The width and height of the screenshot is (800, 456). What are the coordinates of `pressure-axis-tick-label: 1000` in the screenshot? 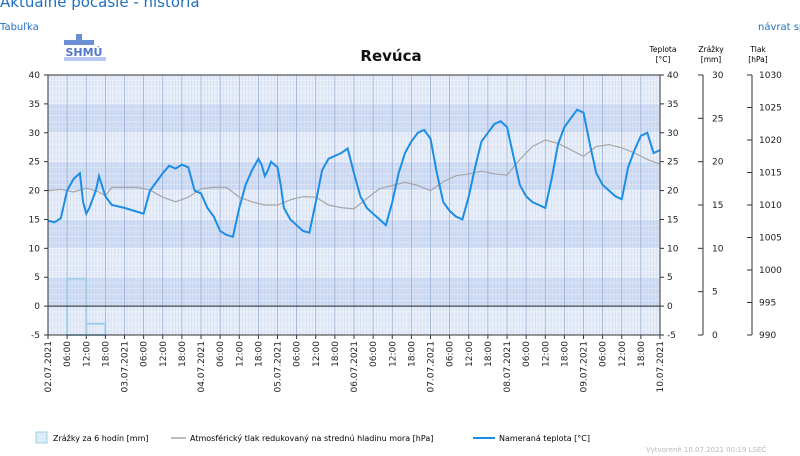 It's located at (770, 271).